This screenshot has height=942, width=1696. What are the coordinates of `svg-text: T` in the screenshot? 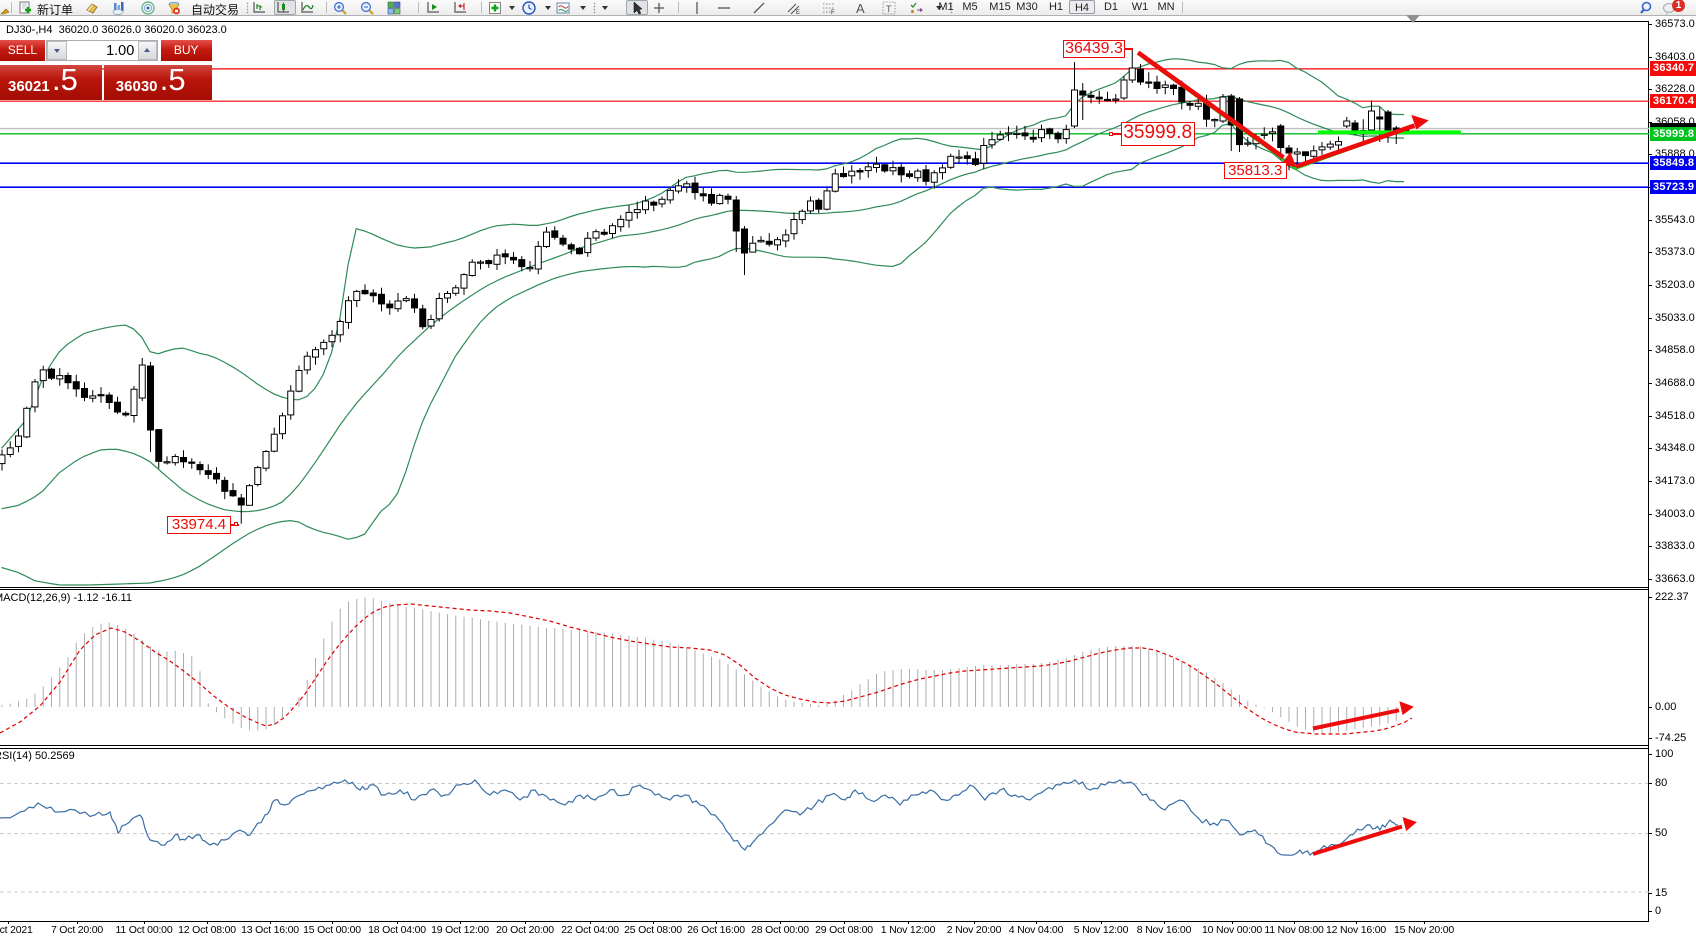 It's located at (889, 9).